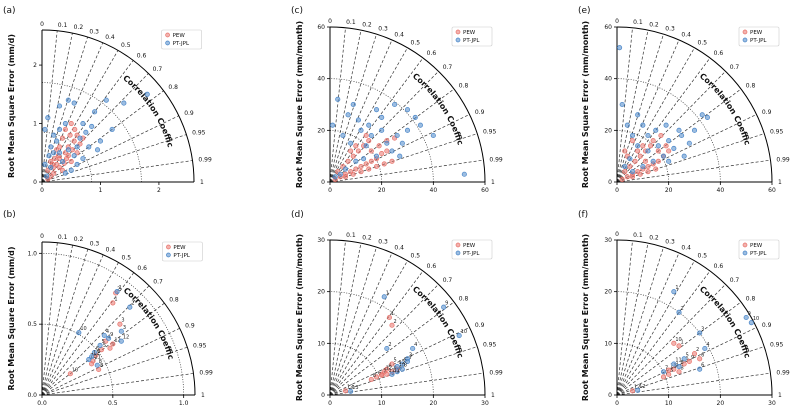  What do you see at coordinates (42, 403) in the screenshot?
I see `x-tick-label: 0.0` at bounding box center [42, 403].